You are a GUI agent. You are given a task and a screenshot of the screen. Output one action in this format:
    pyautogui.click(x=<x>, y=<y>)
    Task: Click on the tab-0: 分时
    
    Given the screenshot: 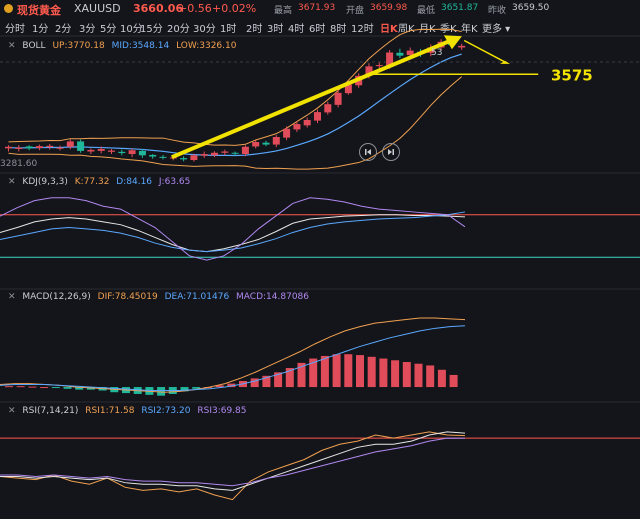 What is the action you would take?
    pyautogui.click(x=15, y=29)
    